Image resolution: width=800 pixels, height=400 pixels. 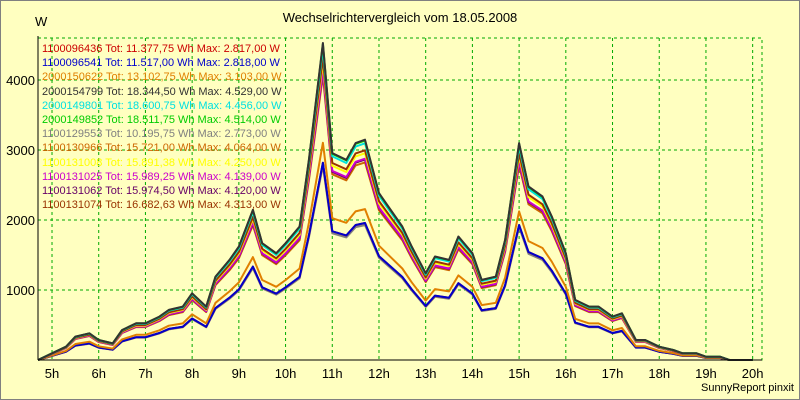 I want to click on chart-title: Wechselrichtervergleich vom 18.05.2008, so click(x=400, y=17).